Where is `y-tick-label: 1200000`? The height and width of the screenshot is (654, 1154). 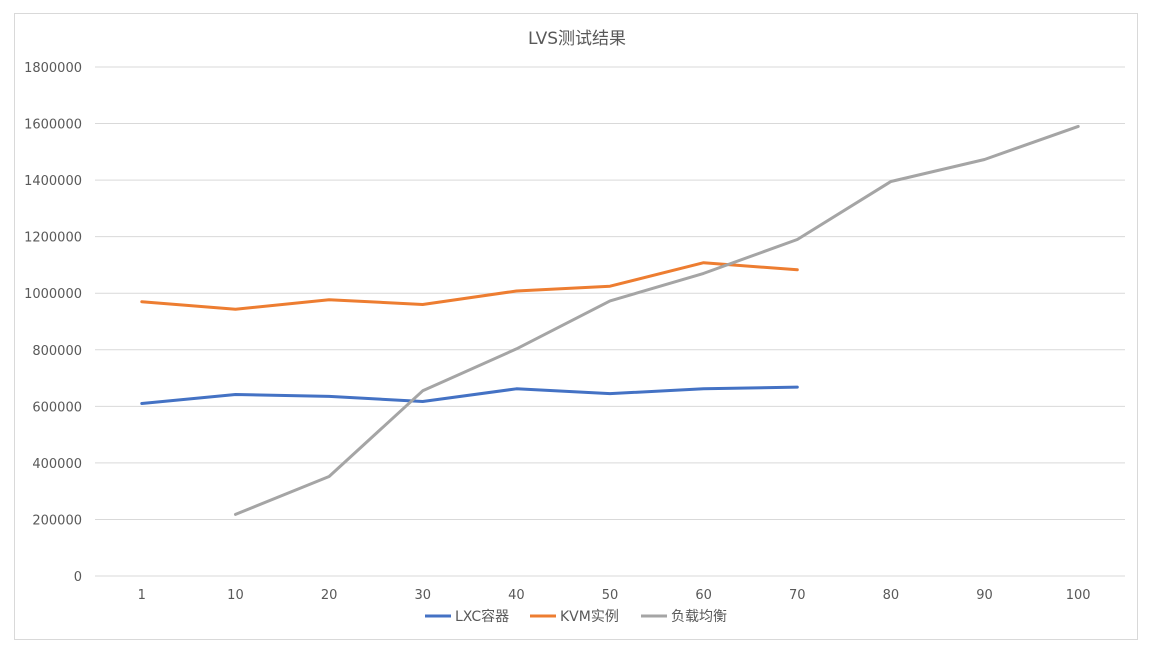 y-tick-label: 1200000 is located at coordinates (53, 238).